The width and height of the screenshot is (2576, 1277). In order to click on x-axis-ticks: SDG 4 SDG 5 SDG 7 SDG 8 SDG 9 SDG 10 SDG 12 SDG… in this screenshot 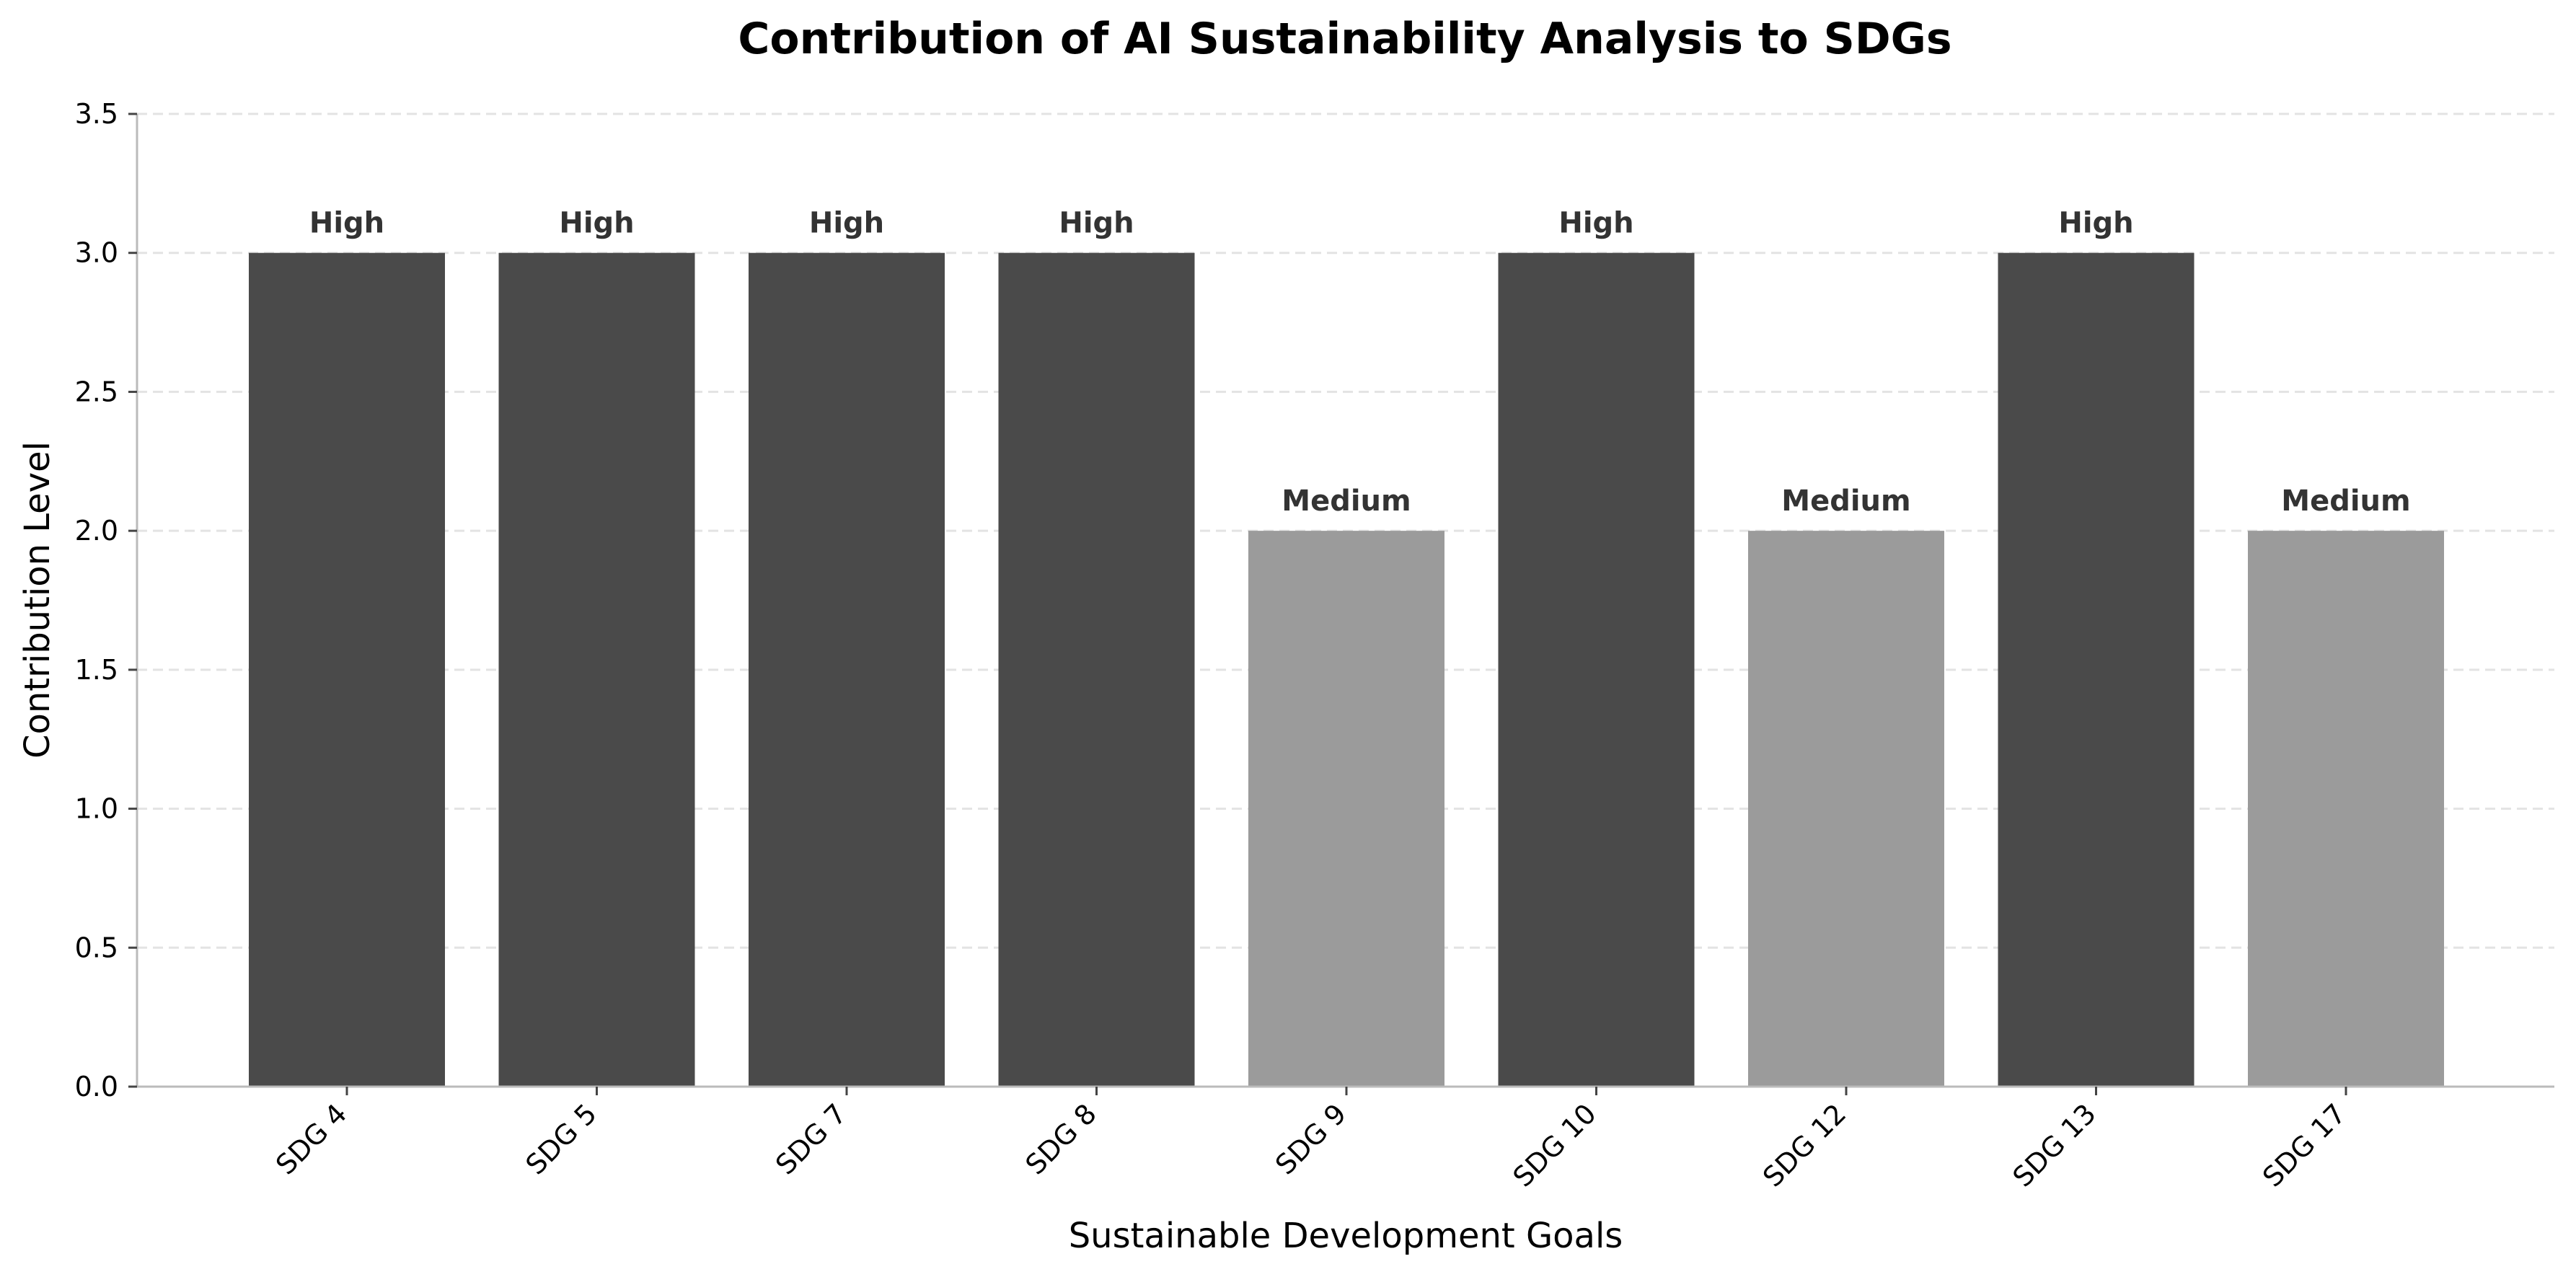, I will do `click(1311, 1140)`.